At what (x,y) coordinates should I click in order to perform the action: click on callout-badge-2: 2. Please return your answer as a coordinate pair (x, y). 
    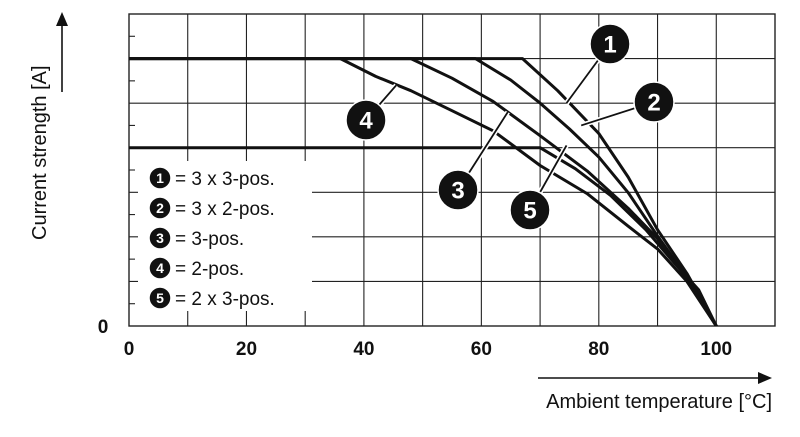
    Looking at the image, I should click on (654, 102).